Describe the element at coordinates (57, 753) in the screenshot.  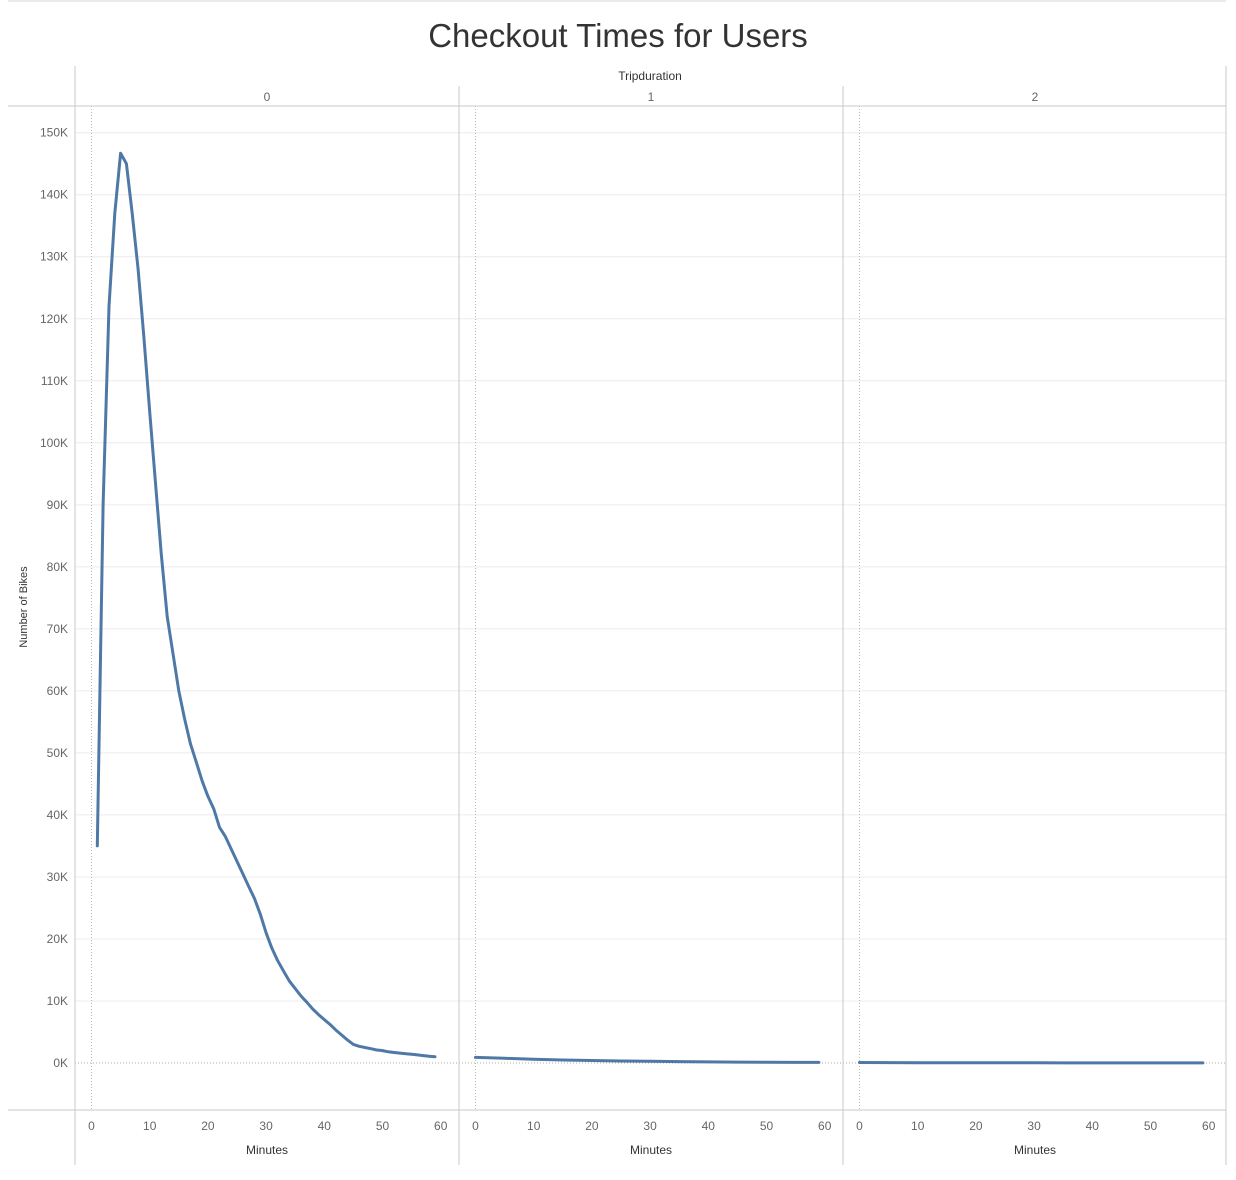
I see `y-tick-label: 50K` at that location.